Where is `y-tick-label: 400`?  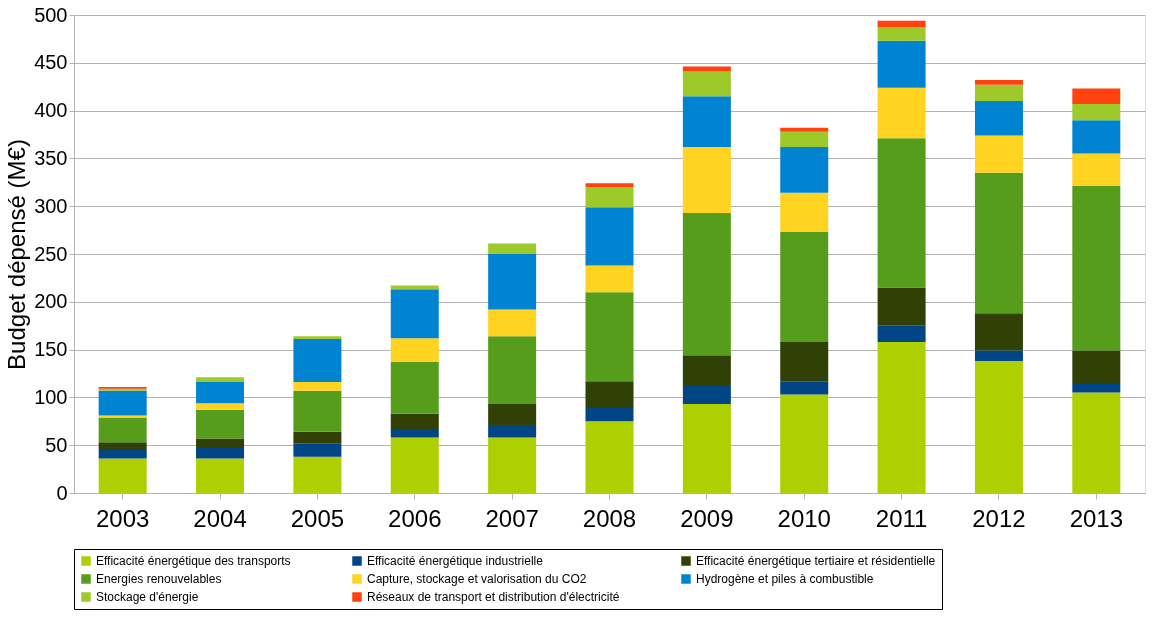 y-tick-label: 400 is located at coordinates (51, 110).